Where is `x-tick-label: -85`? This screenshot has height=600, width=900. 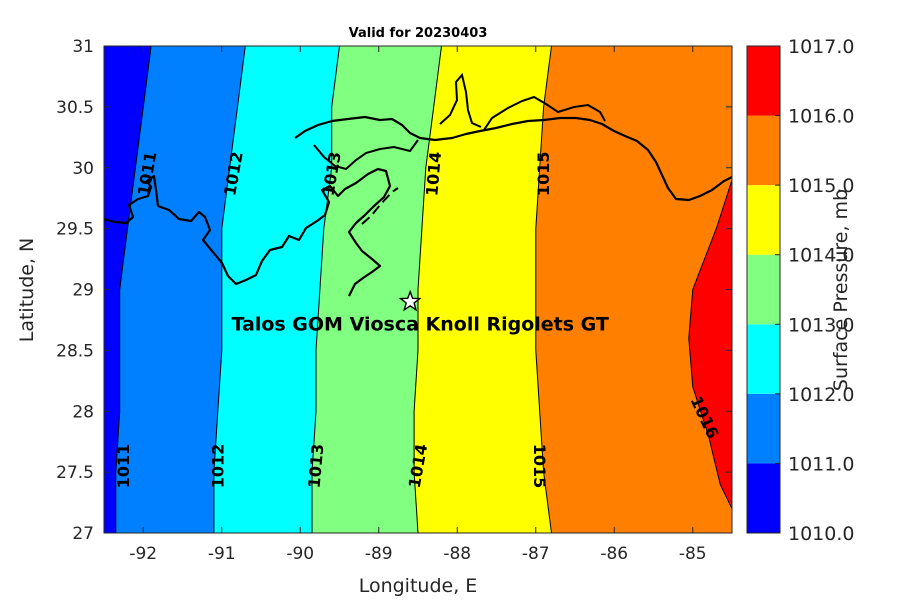 x-tick-label: -85 is located at coordinates (693, 554).